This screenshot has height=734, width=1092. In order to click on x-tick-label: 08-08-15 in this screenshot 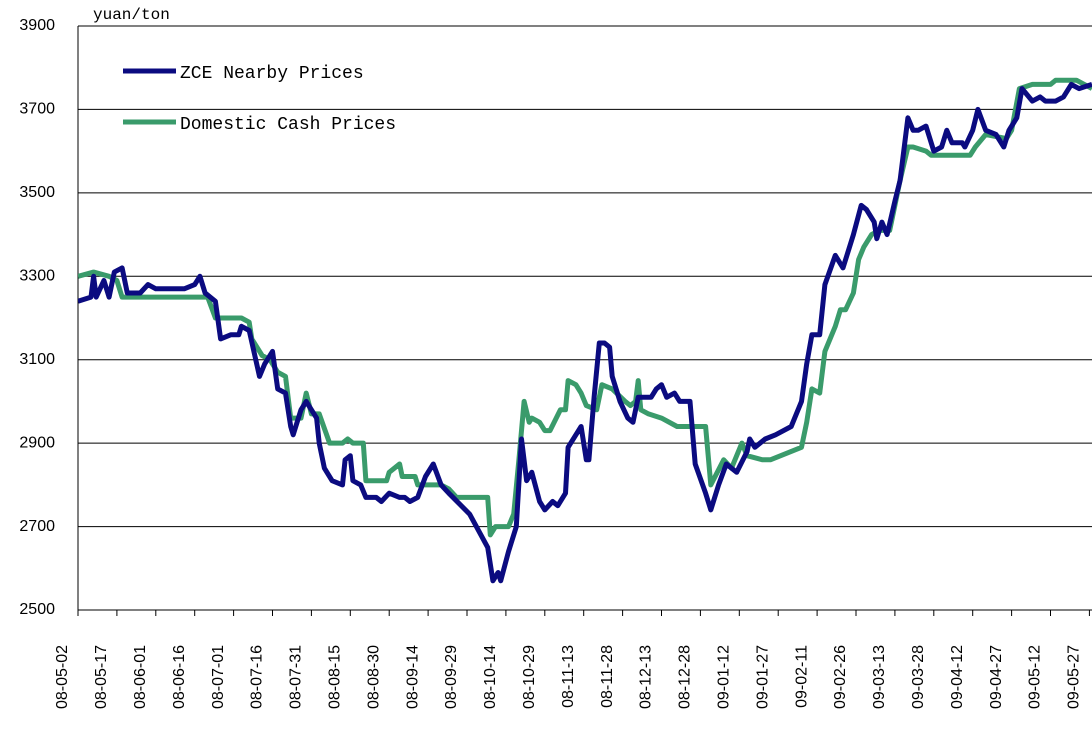, I will do `click(335, 677)`.